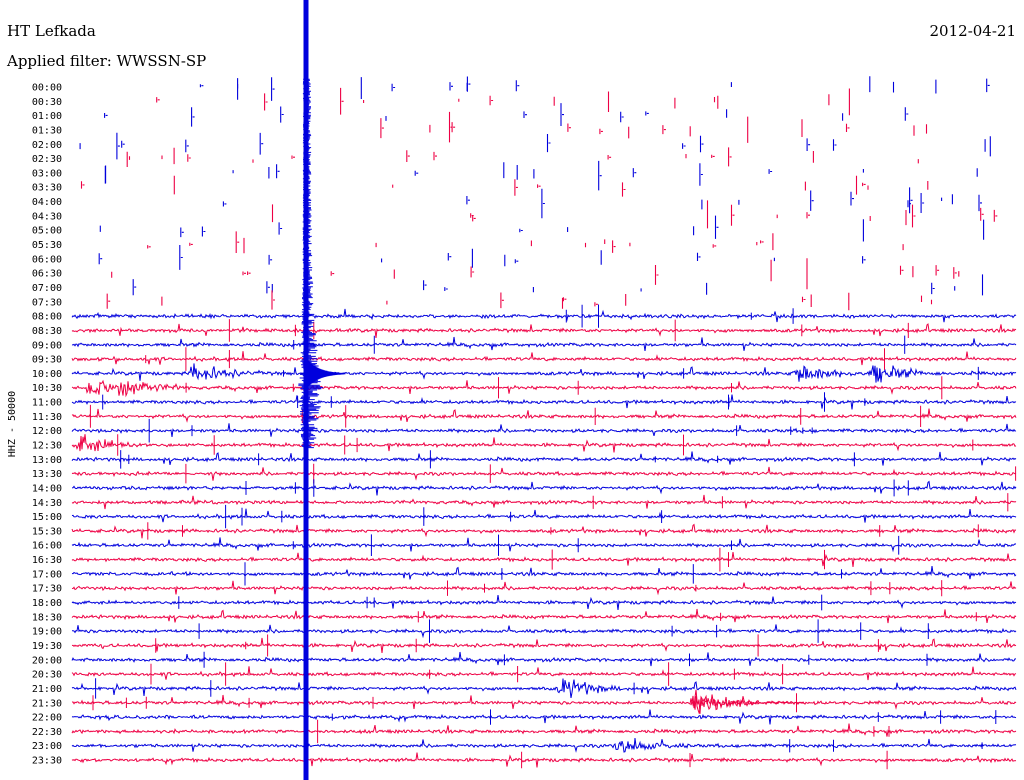 This screenshot has height=780, width=1024. What do you see at coordinates (47, 331) in the screenshot?
I see `row-label: 08:30` at bounding box center [47, 331].